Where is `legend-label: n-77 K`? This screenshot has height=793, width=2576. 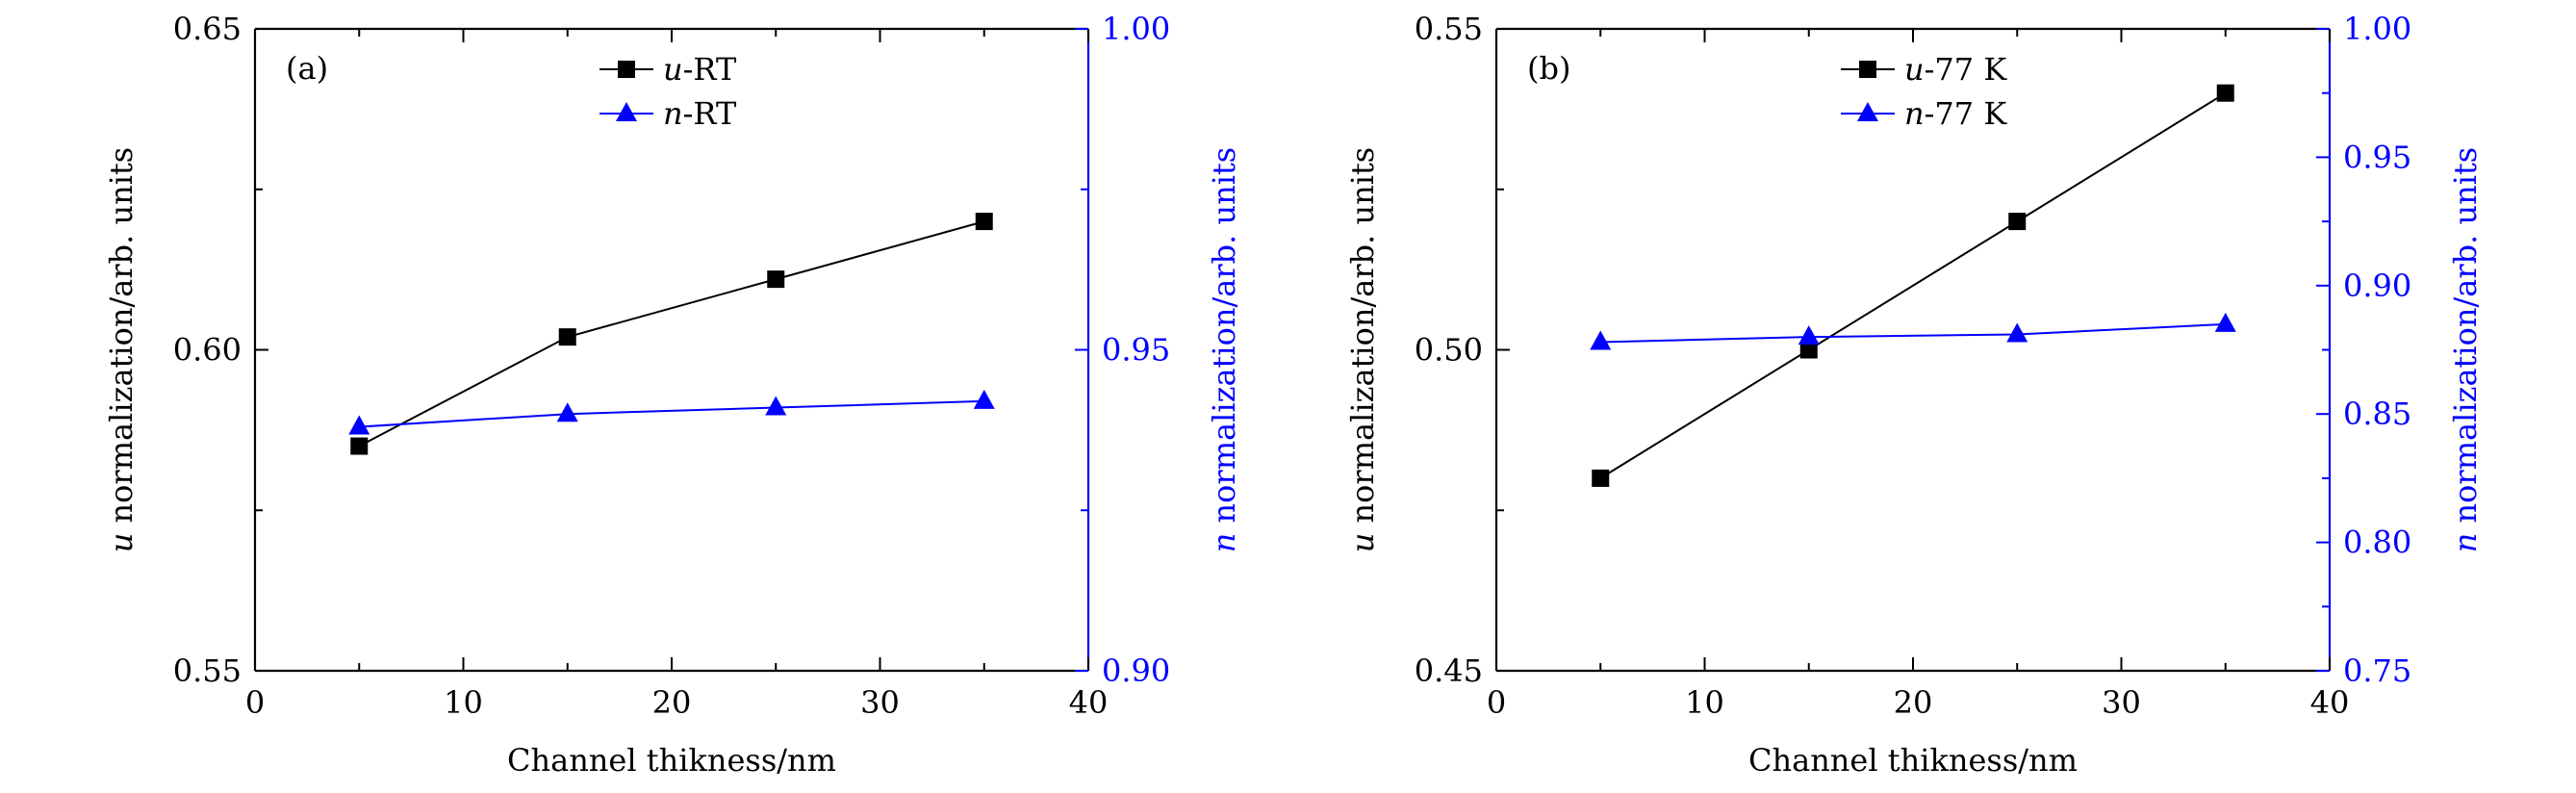 legend-label: n-77 K is located at coordinates (1955, 113).